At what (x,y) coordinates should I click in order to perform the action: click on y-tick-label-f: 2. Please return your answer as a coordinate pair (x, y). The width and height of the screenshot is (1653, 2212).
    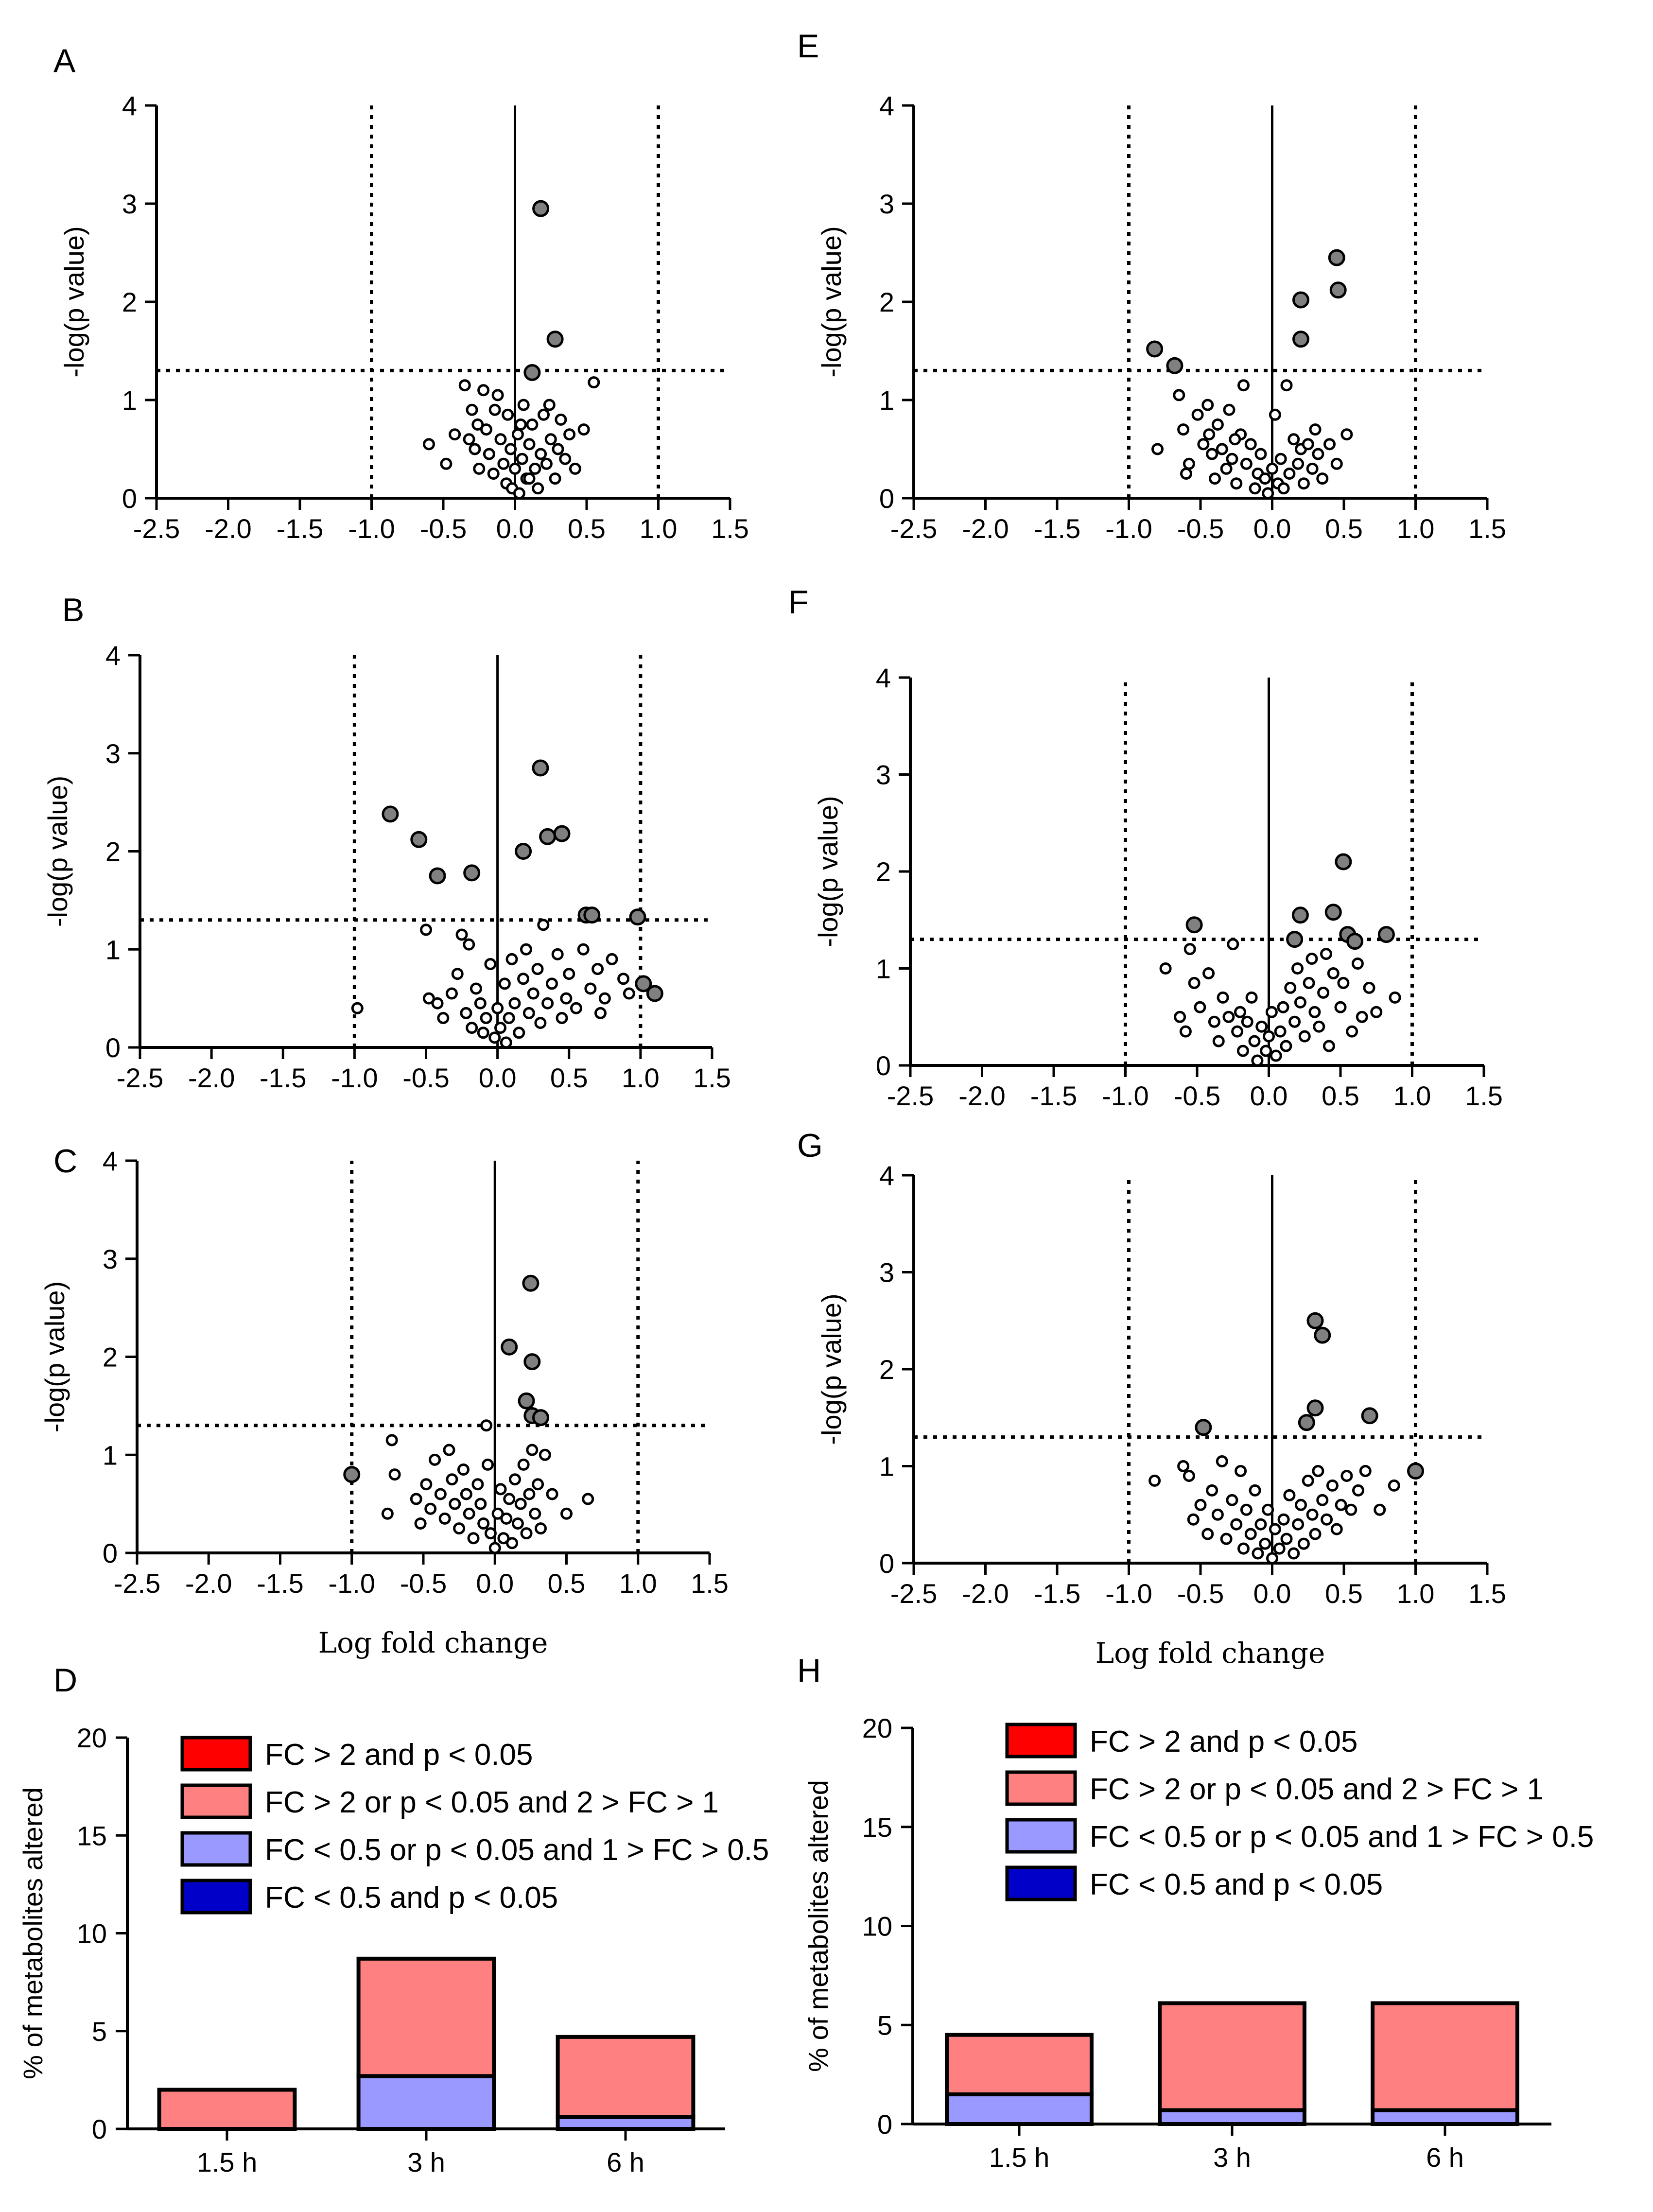
    Looking at the image, I should click on (883, 871).